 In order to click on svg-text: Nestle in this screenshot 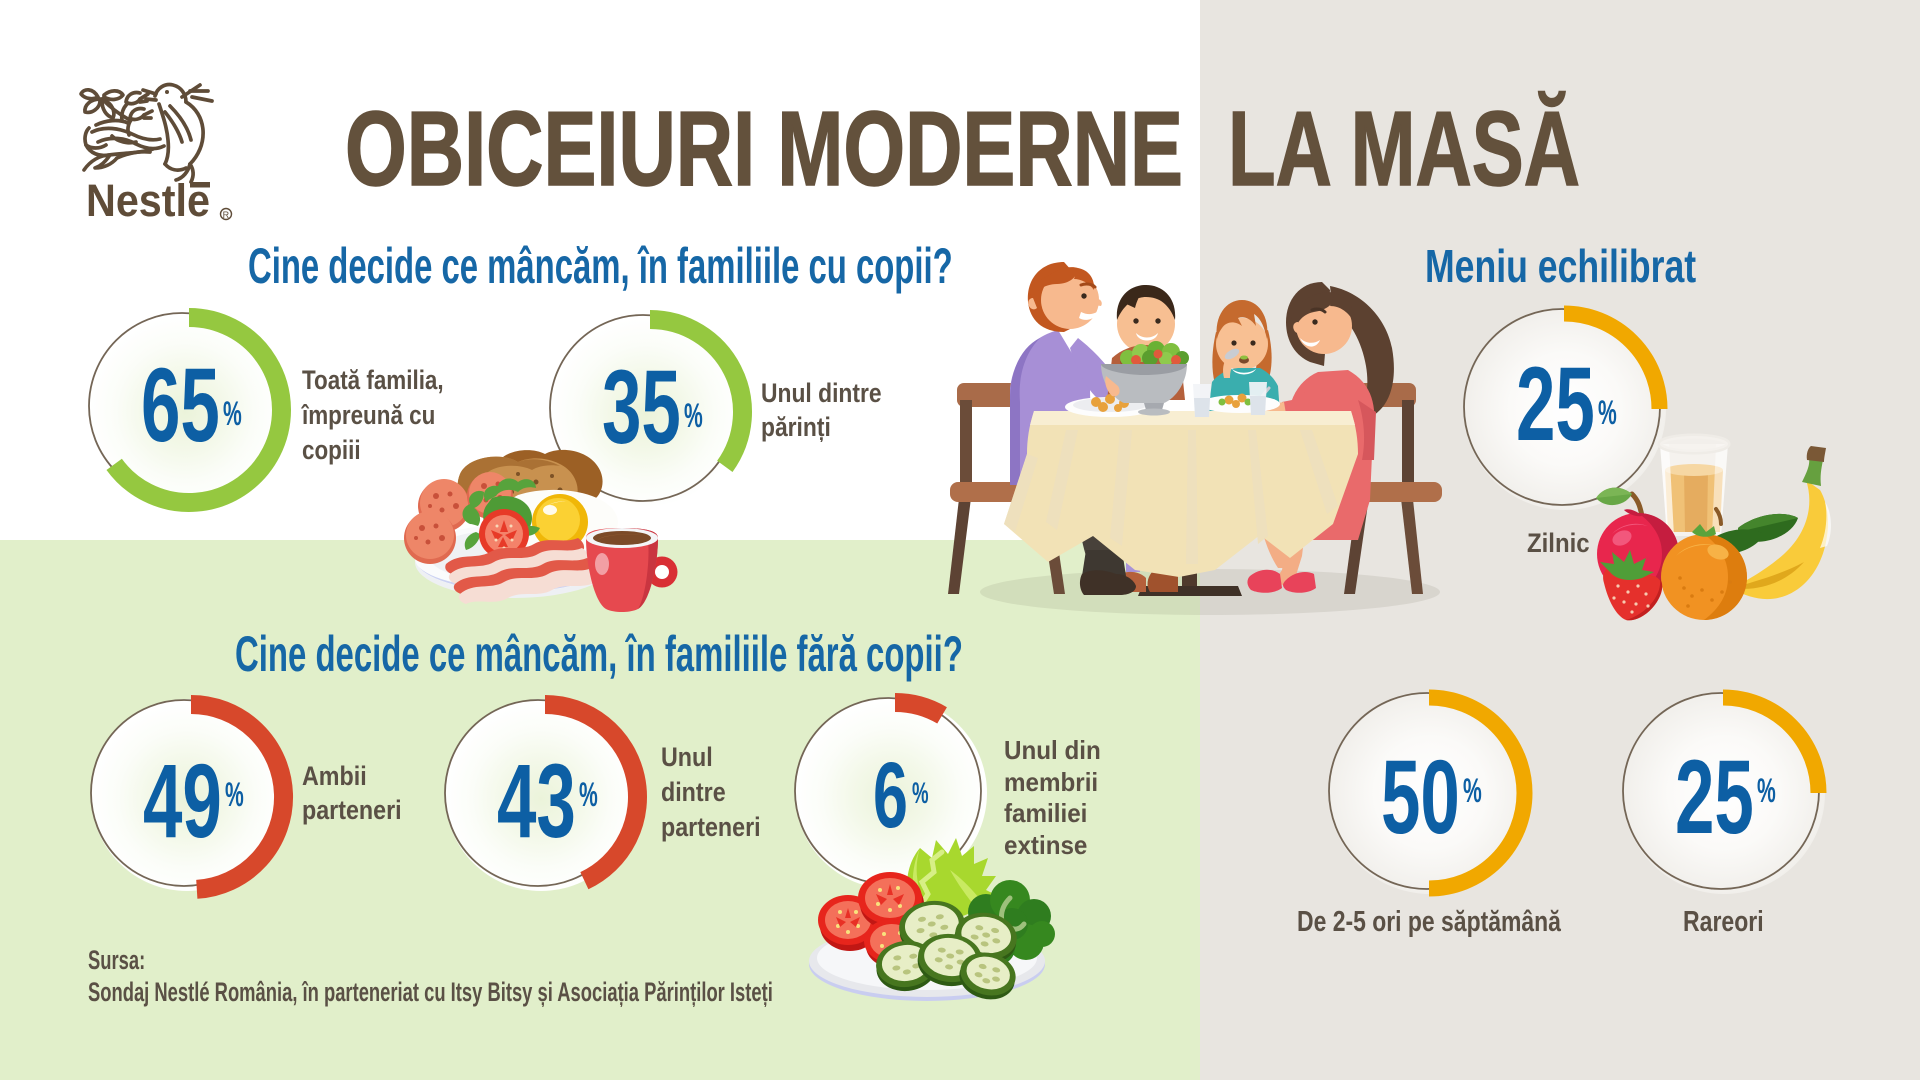, I will do `click(148, 200)`.